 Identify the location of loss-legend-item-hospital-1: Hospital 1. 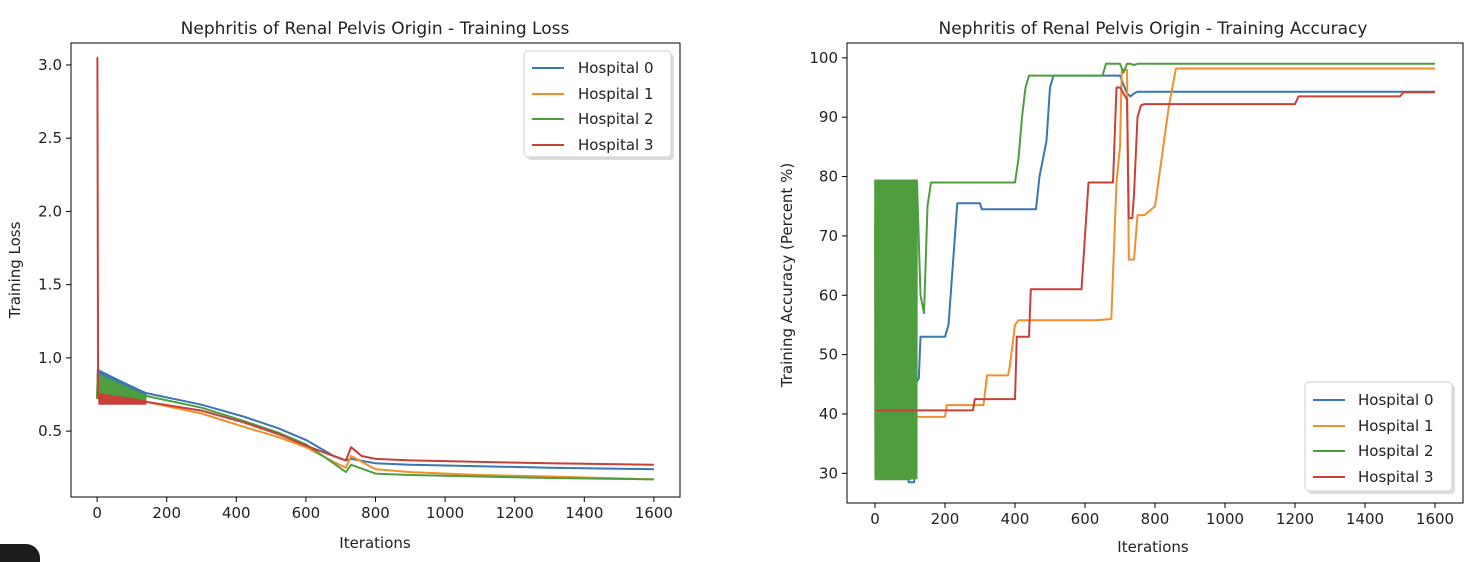
(593, 94).